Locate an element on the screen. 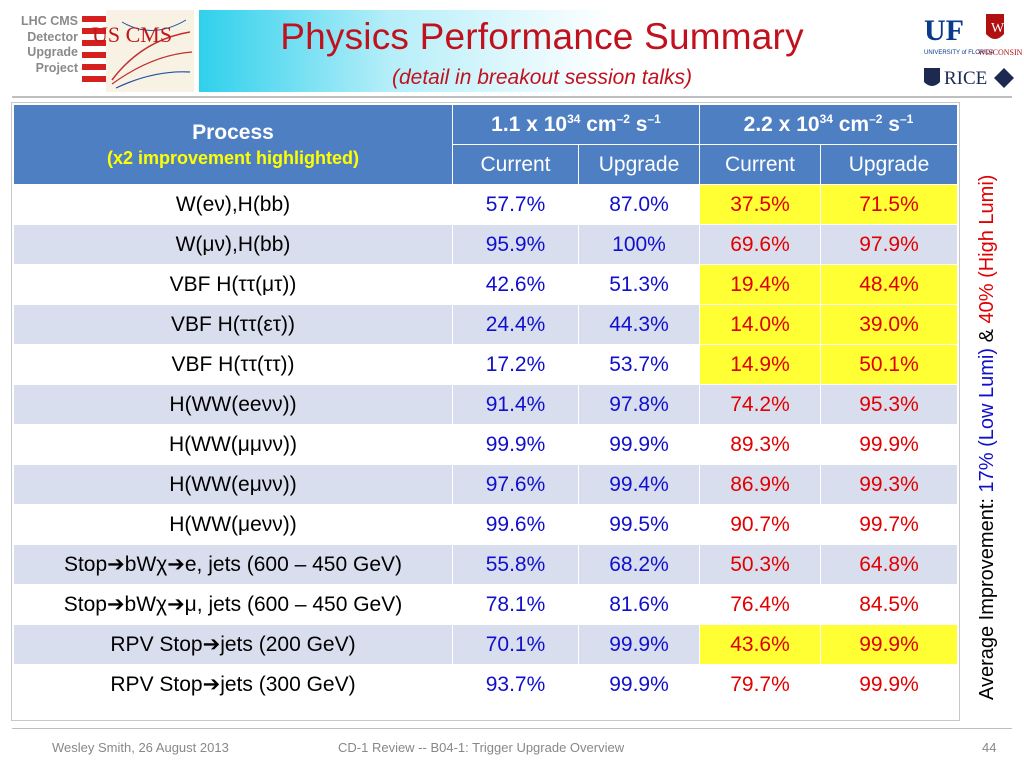 This screenshot has height=768, width=1024. low-lumi-header: 1.1 x 1034 cm–2 s–1 is located at coordinates (576, 124).